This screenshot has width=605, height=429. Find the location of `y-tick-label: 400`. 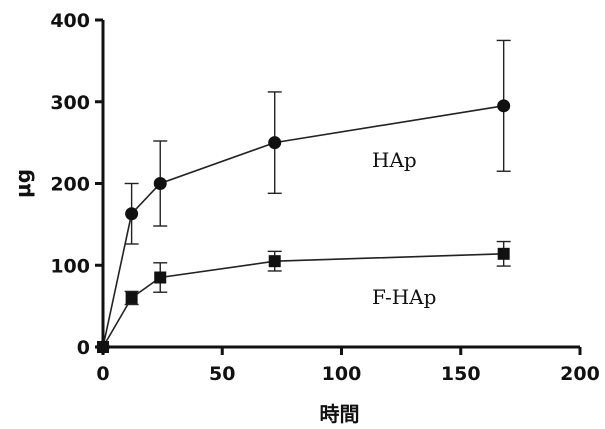

y-tick-label: 400 is located at coordinates (70, 21).